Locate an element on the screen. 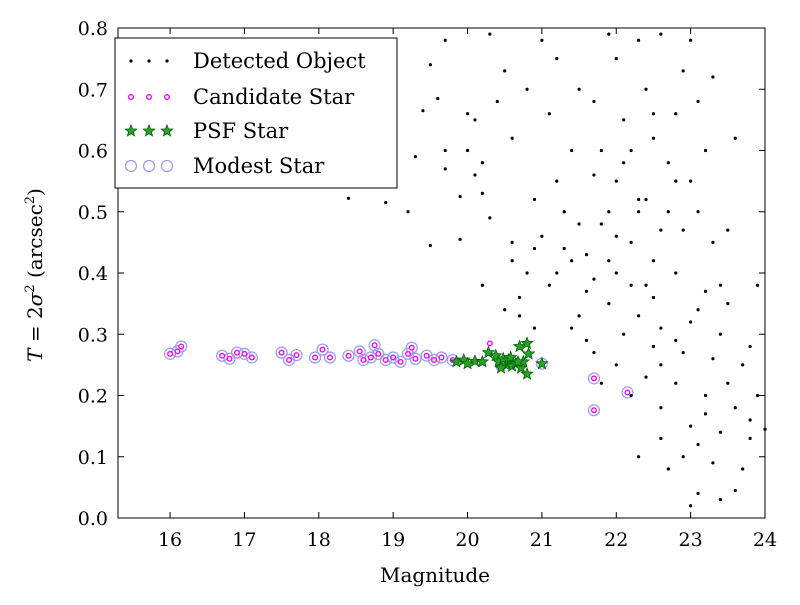  legend-label-modest-star: Modest Star is located at coordinates (259, 166).